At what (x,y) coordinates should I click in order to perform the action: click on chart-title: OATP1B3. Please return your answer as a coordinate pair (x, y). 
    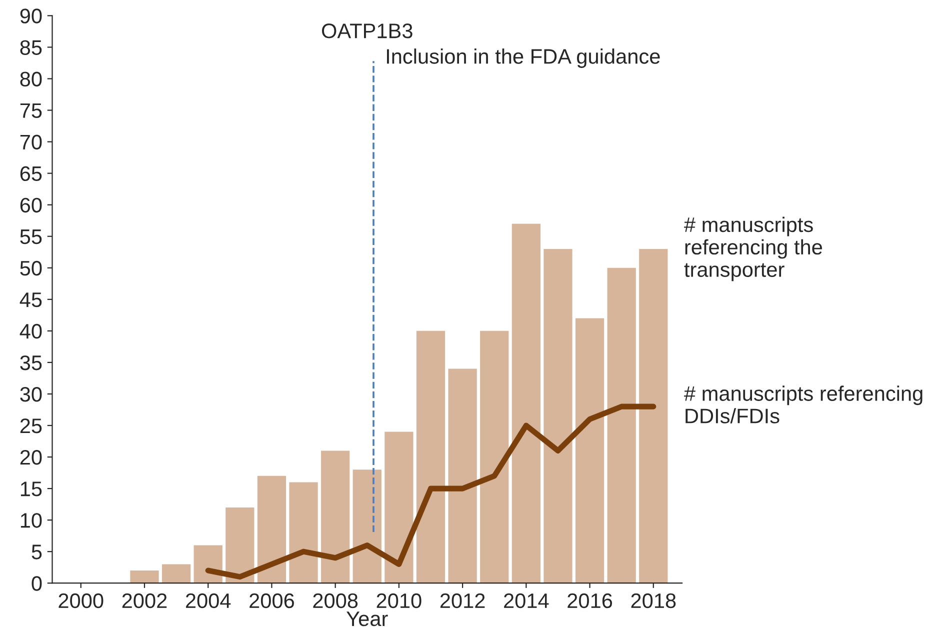
    Looking at the image, I should click on (367, 31).